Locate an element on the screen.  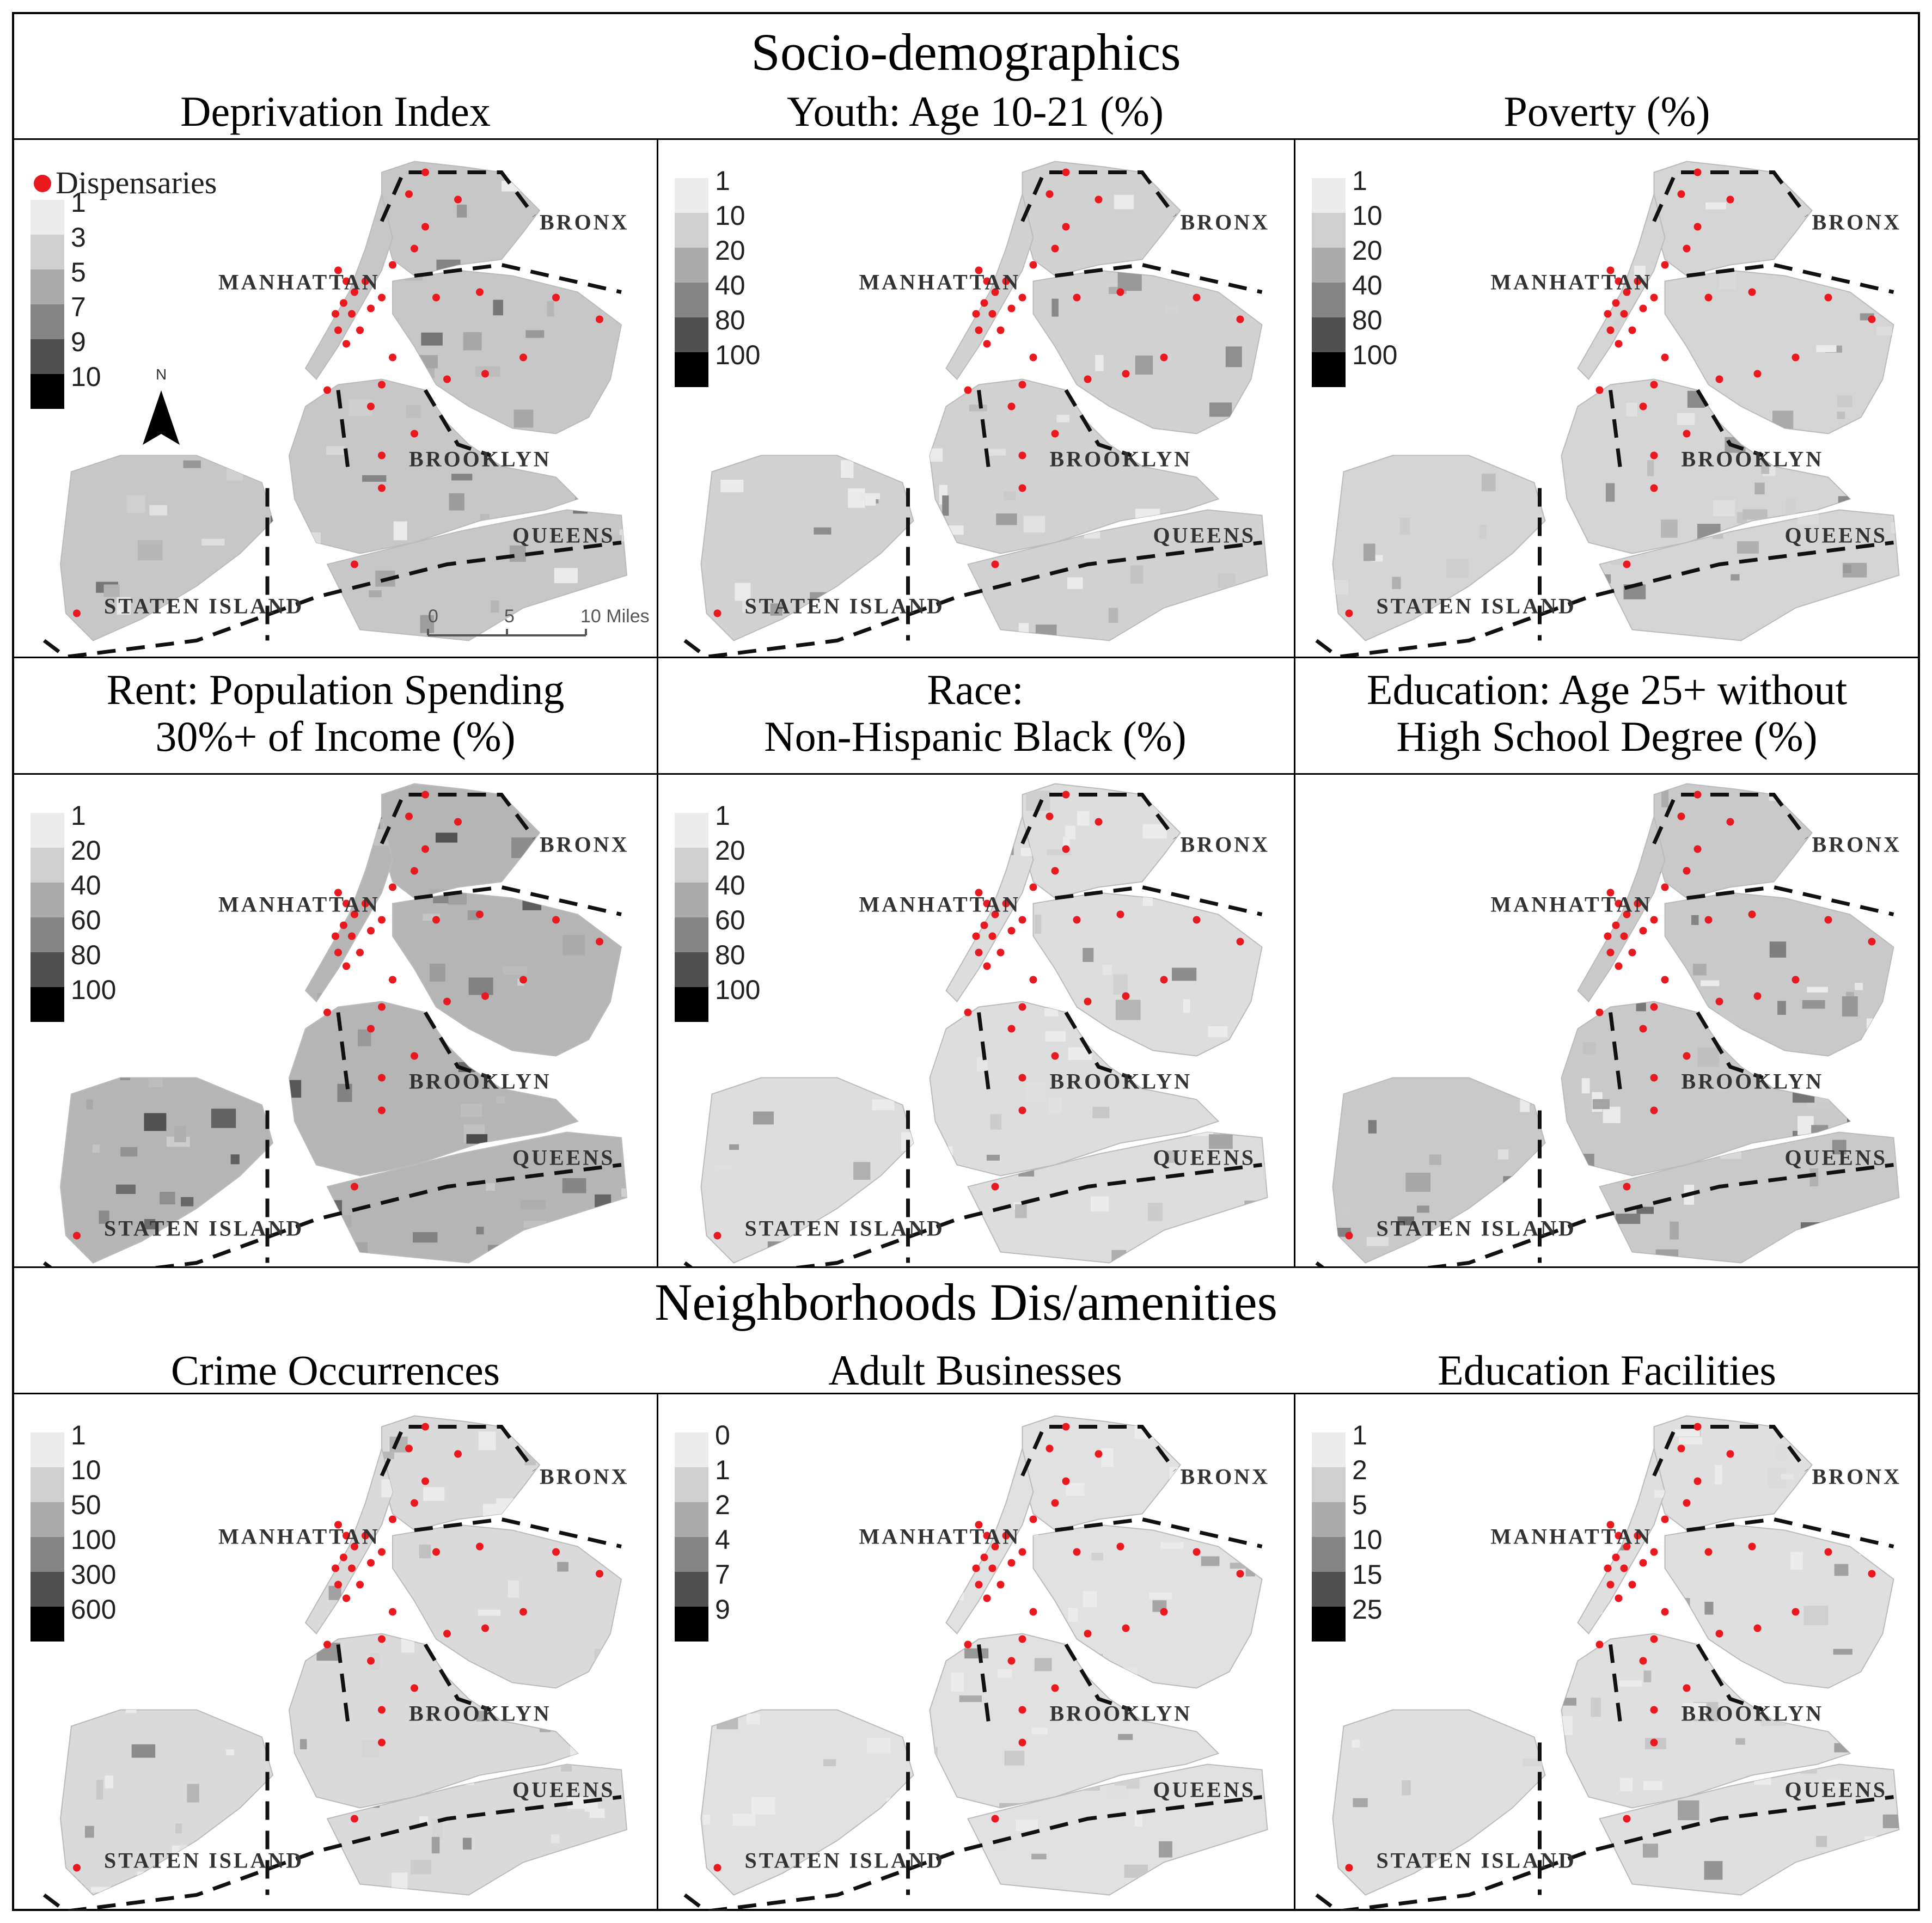
borough-queens is located at coordinates (1148, 975).